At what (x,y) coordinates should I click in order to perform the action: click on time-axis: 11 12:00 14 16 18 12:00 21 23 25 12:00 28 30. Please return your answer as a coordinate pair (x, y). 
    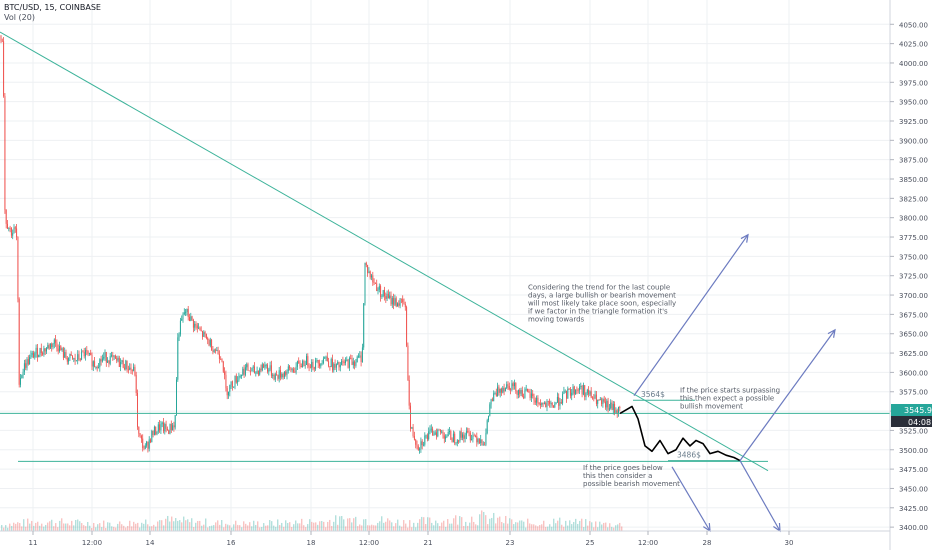
    Looking at the image, I should click on (445, 538).